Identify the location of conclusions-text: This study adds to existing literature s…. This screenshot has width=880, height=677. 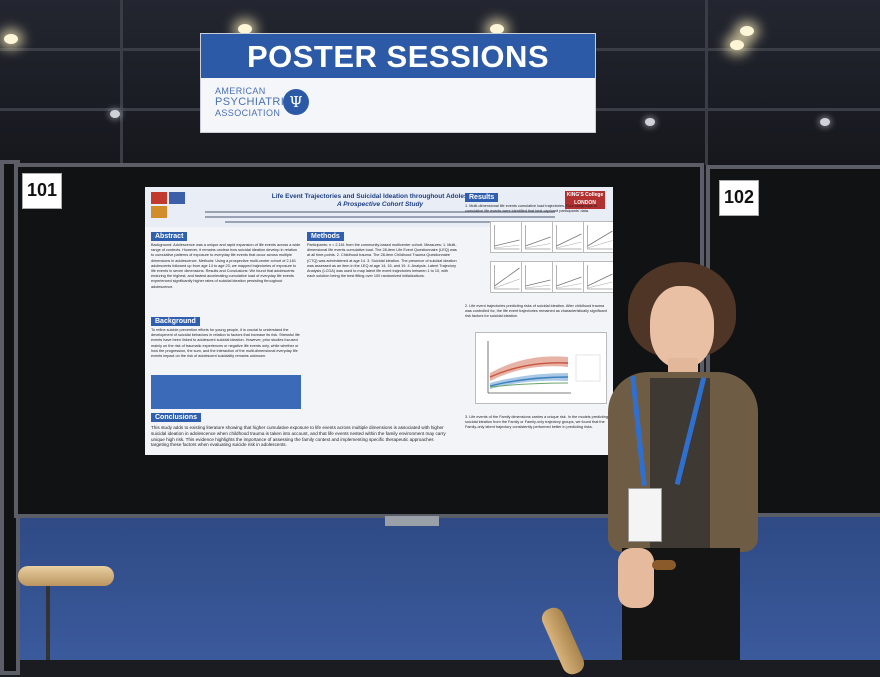
(298, 436).